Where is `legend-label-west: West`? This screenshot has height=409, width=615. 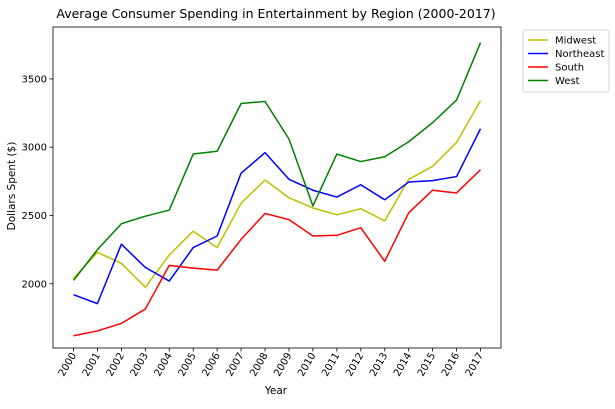 legend-label-west: West is located at coordinates (567, 81).